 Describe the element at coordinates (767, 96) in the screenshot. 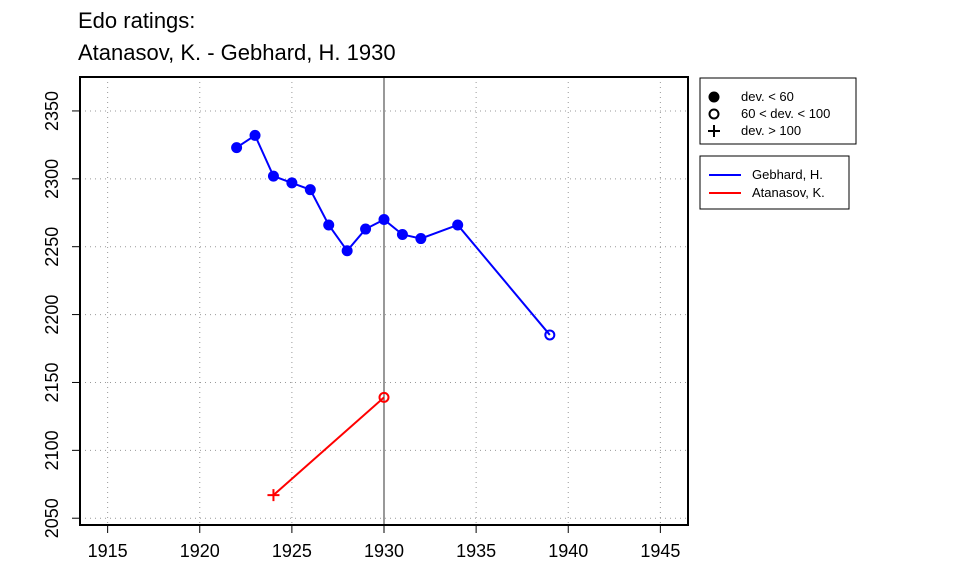

I see `legend-deviation-label: dev. < 60` at that location.